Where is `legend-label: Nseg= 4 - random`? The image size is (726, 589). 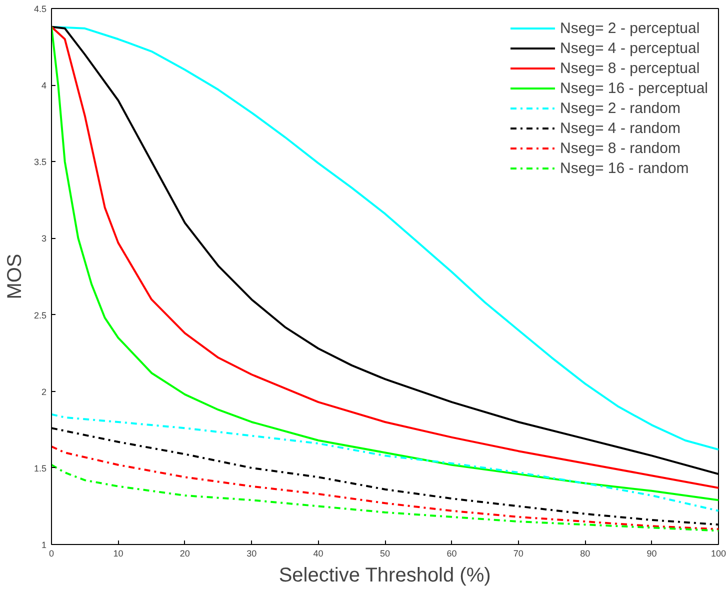 legend-label: Nseg= 4 - random is located at coordinates (620, 128).